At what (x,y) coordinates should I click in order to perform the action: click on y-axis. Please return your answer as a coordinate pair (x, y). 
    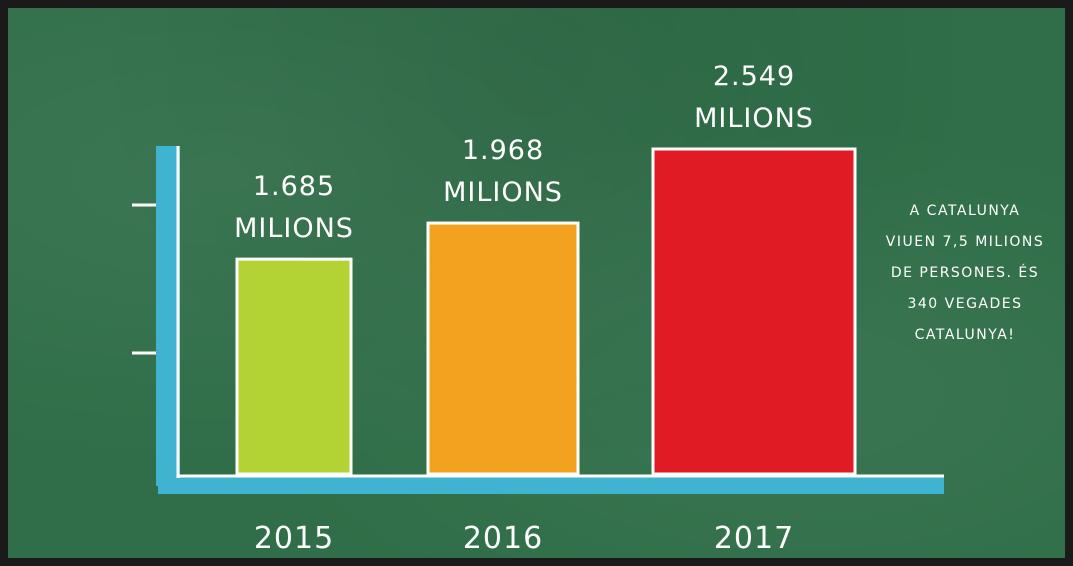
    Looking at the image, I should click on (168, 316).